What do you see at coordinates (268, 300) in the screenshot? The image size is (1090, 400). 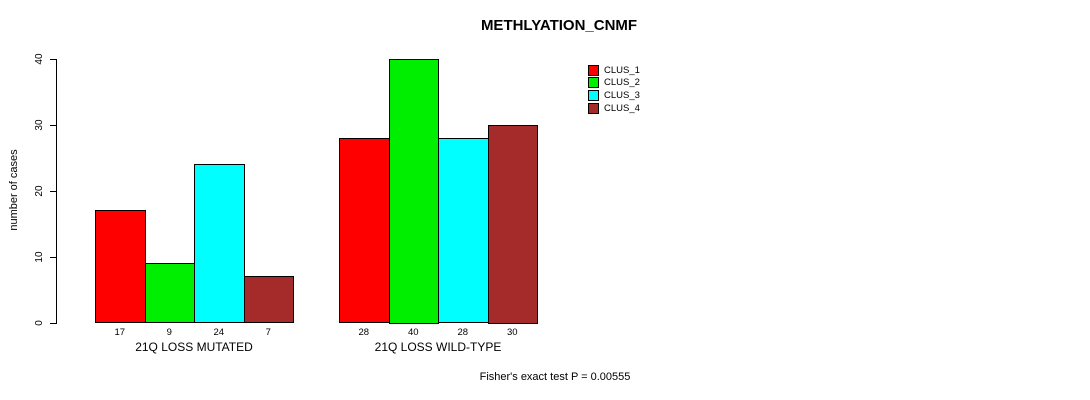 I see `bar-clus_4-group1` at bounding box center [268, 300].